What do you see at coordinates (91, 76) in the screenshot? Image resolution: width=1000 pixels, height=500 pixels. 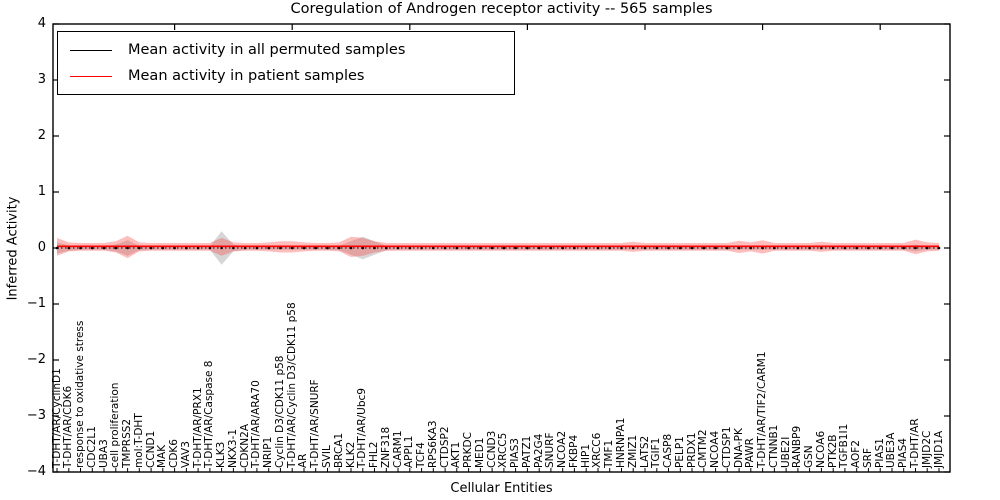 I see `legend-line-patient-icon` at bounding box center [91, 76].